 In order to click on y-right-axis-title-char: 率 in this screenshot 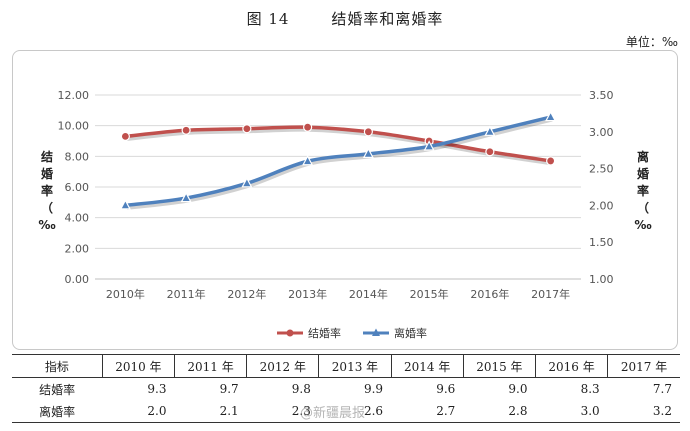, I will do `click(643, 190)`.